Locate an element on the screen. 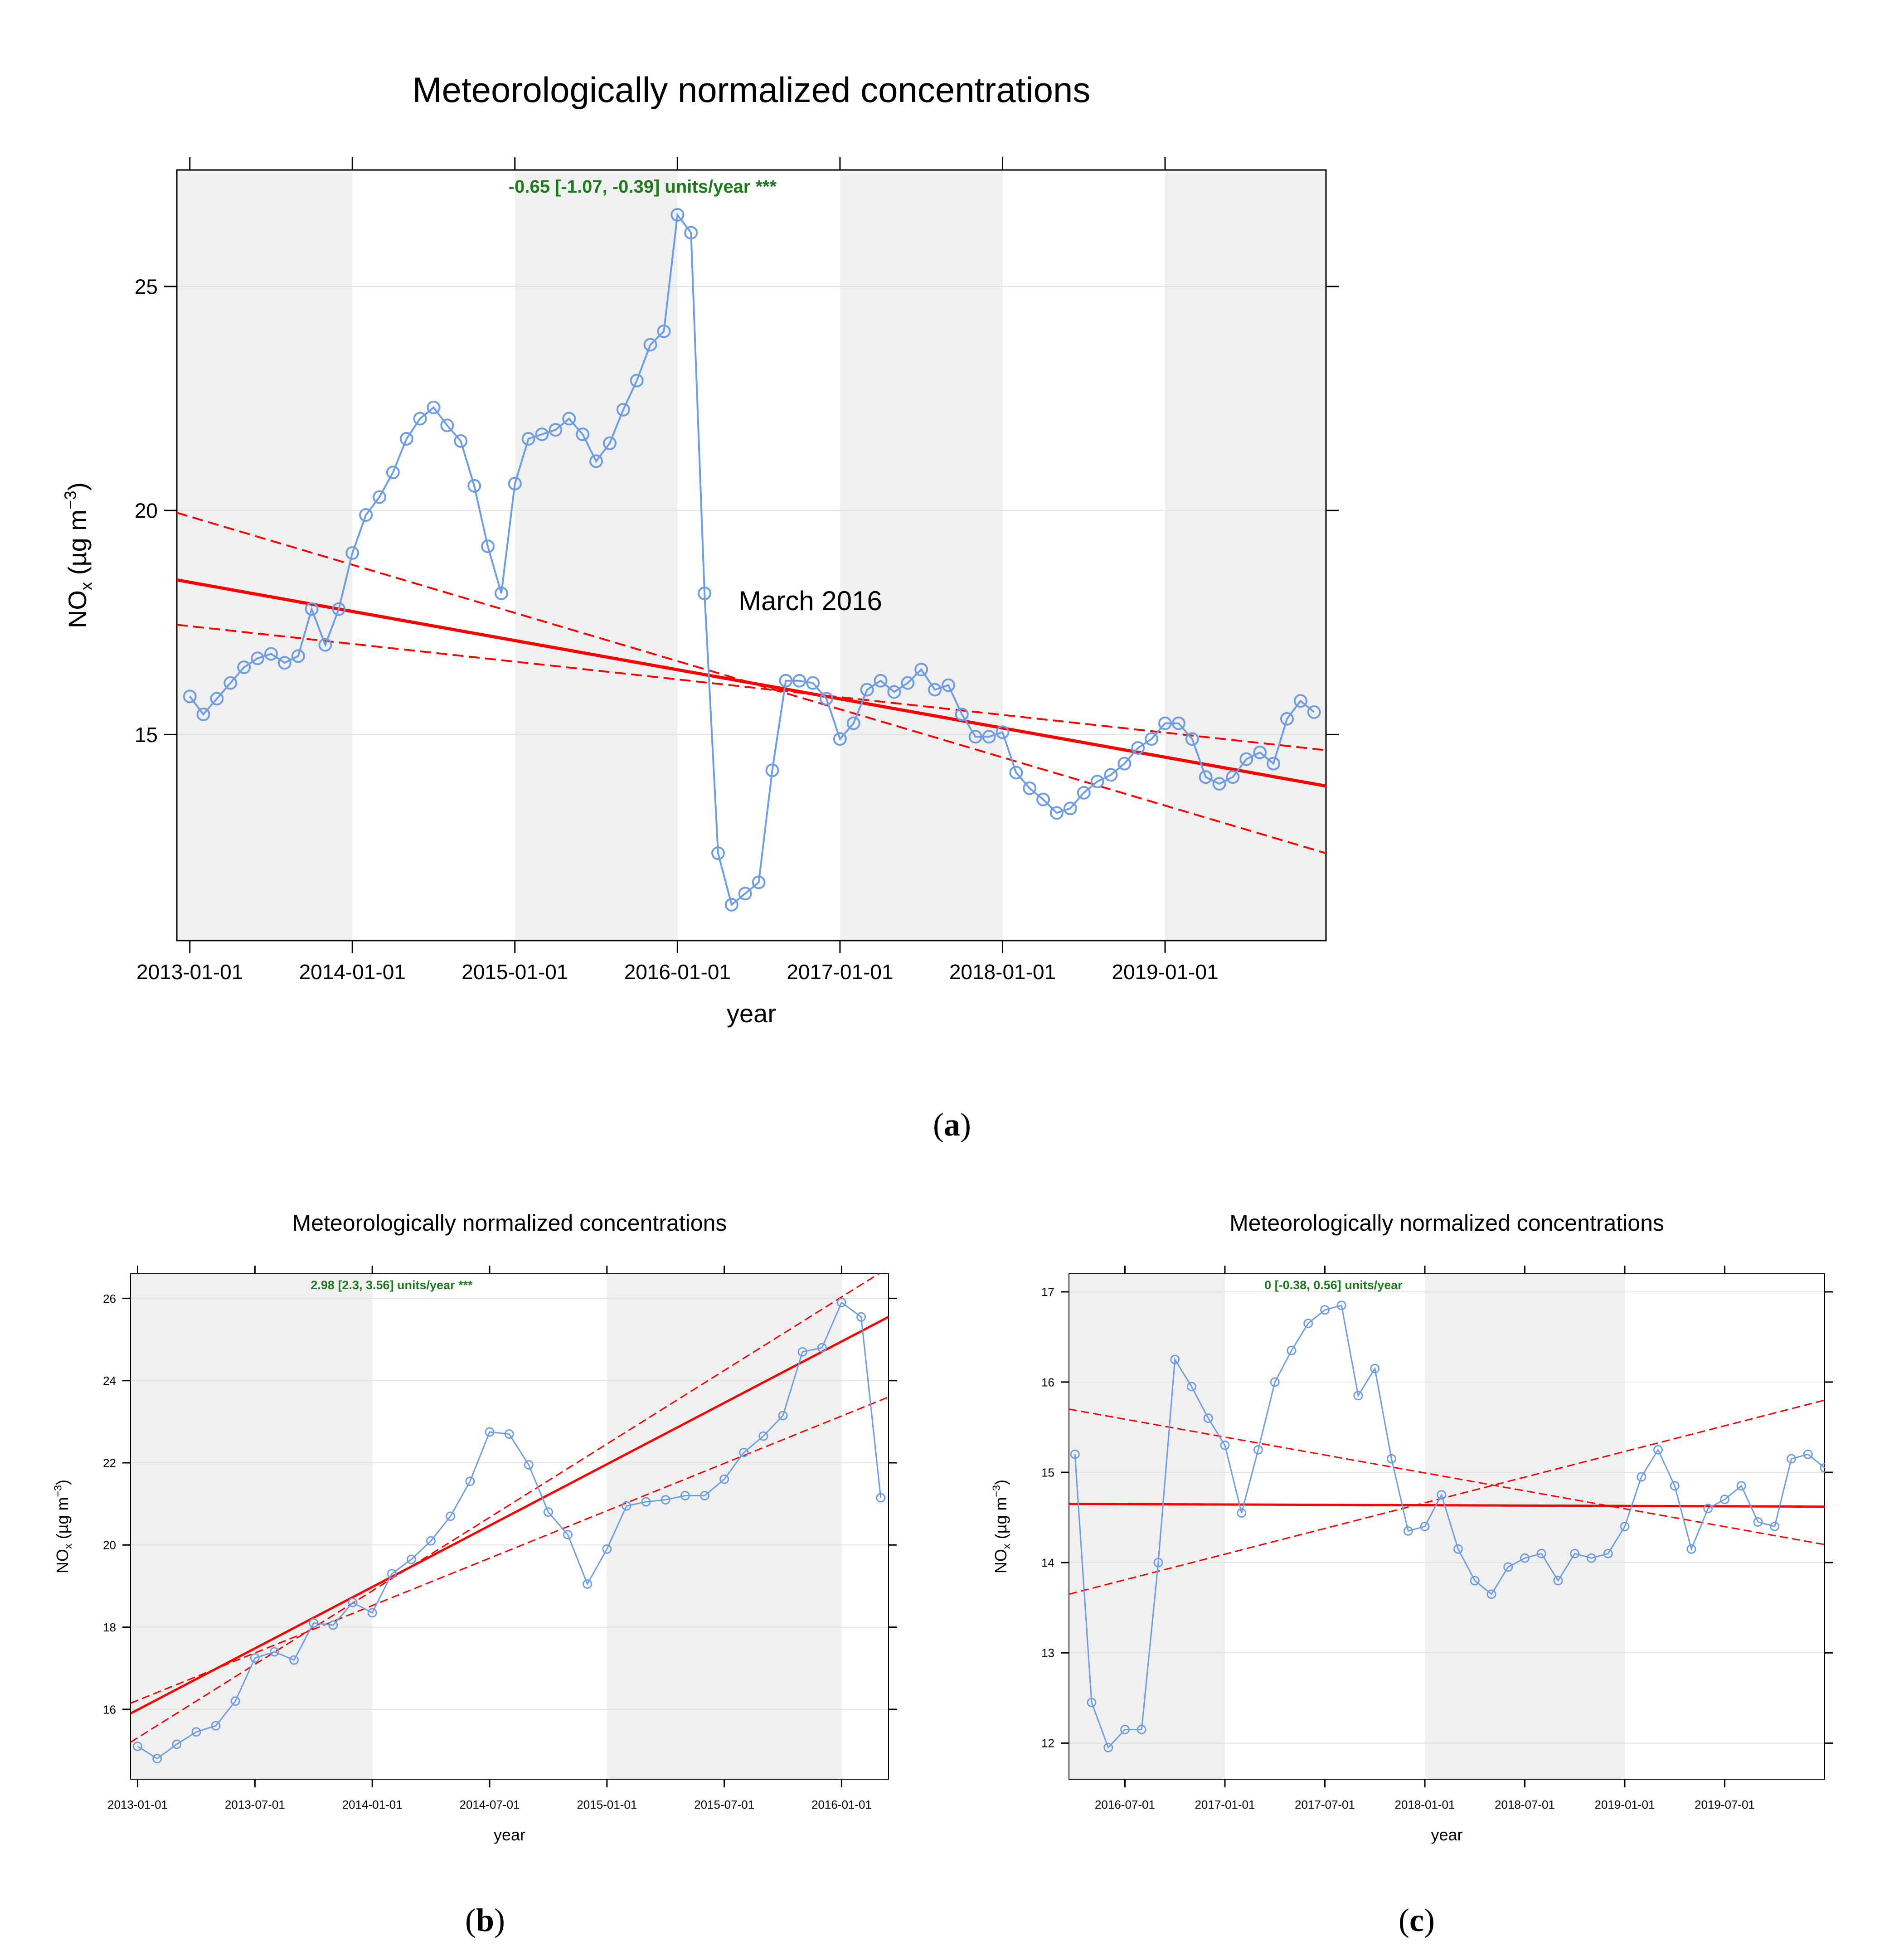 The image size is (1904, 1951). x-axis-label: year is located at coordinates (509, 1835).